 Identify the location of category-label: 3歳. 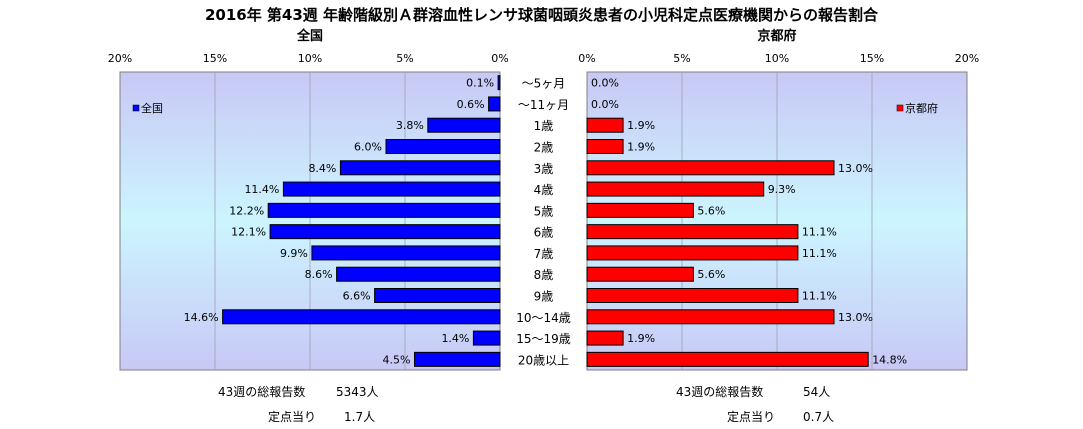
(544, 169).